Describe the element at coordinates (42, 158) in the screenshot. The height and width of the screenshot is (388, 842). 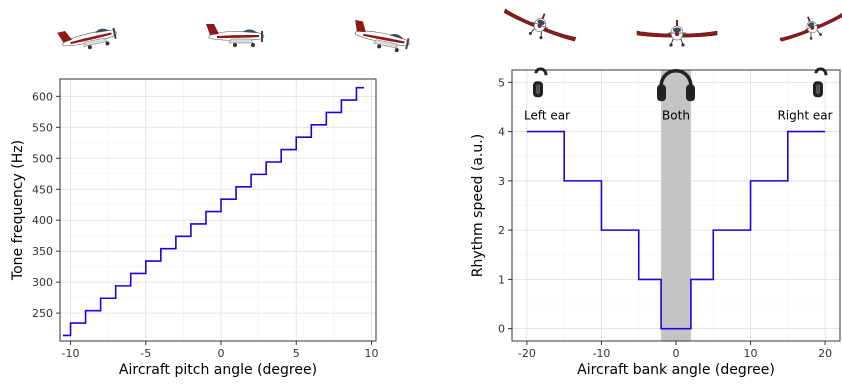
I see `y-tick-label: 500` at that location.